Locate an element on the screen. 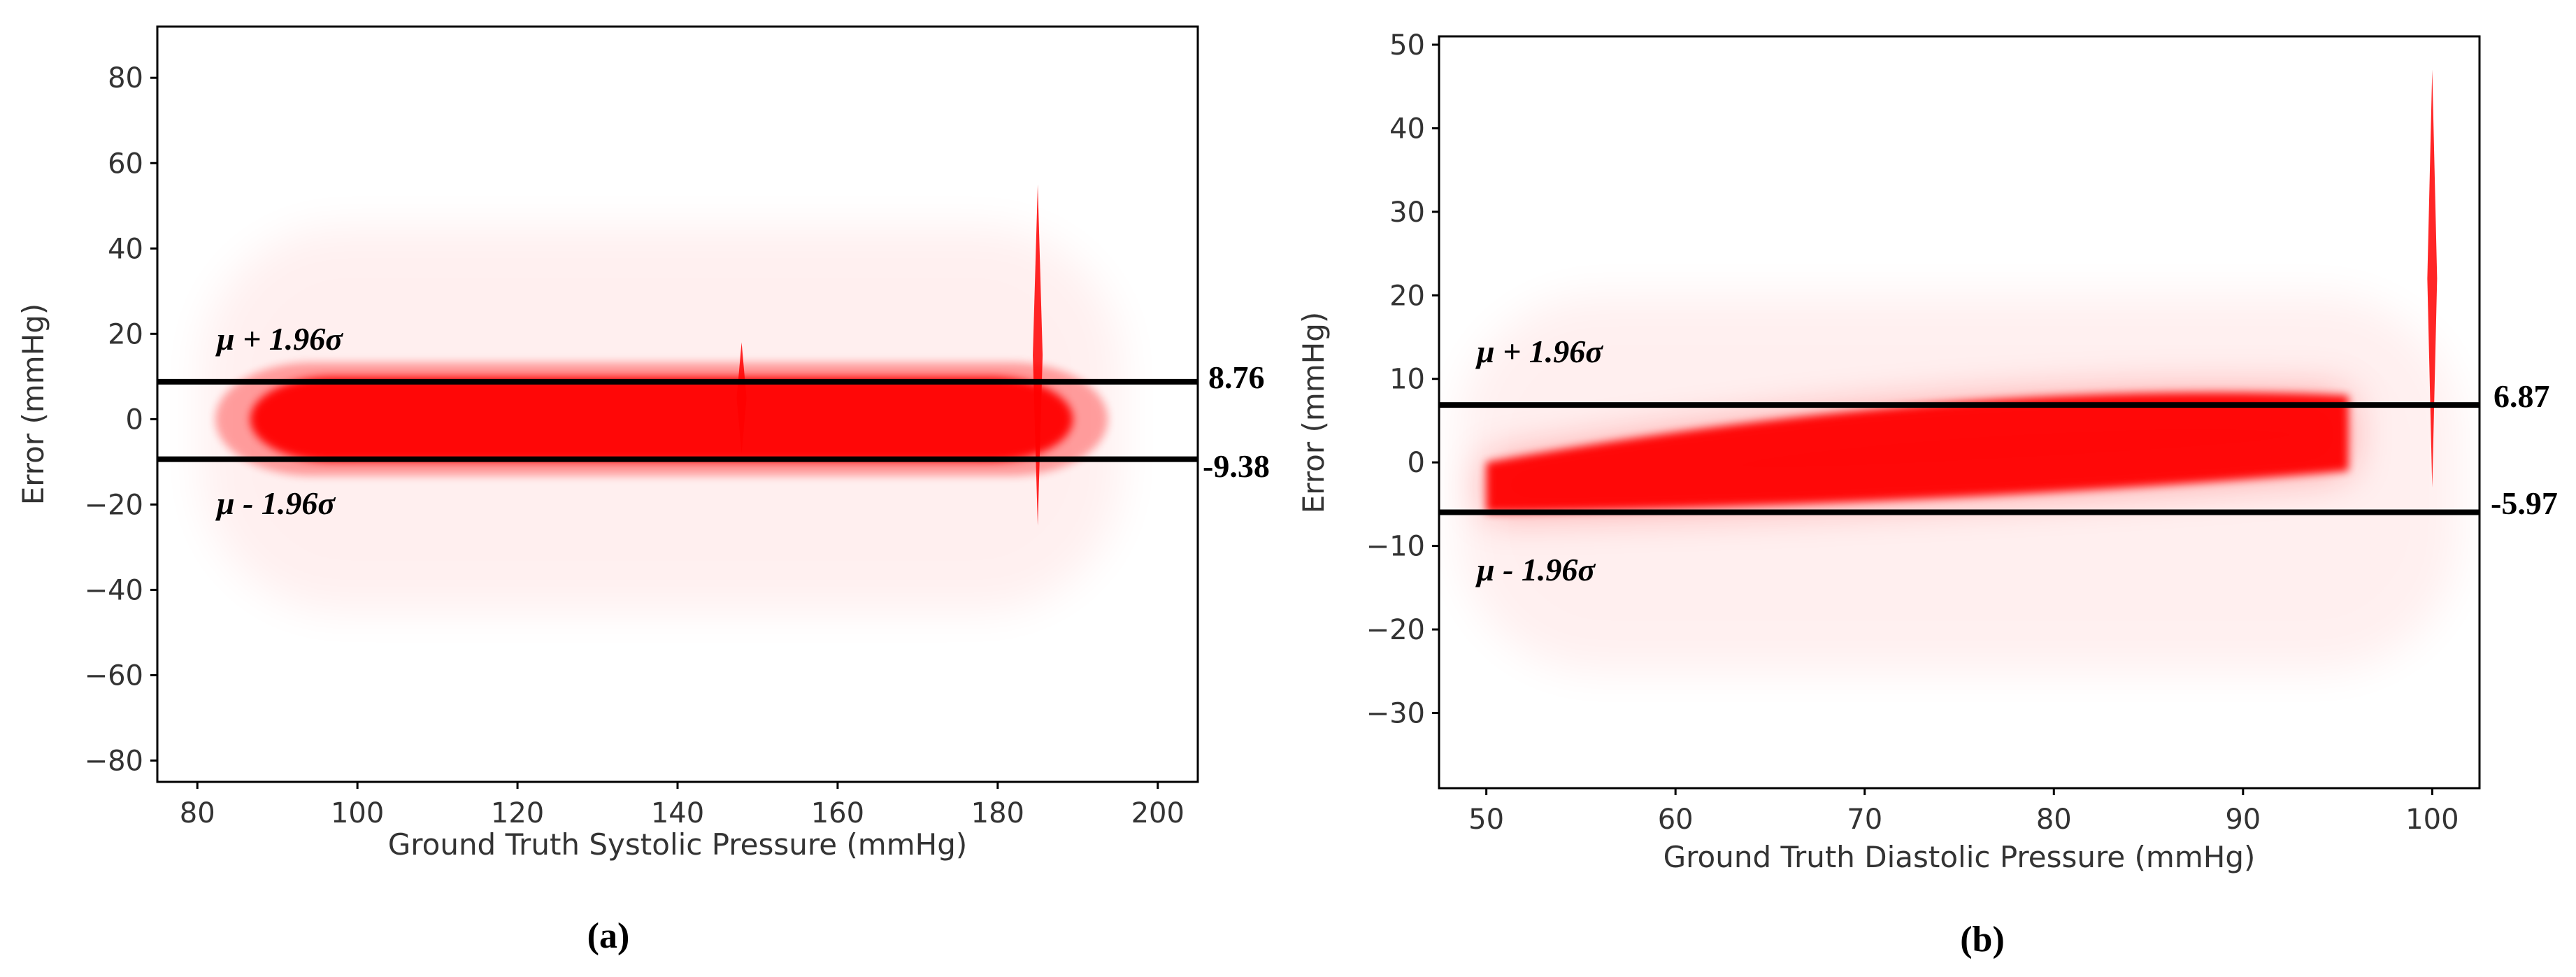  upper-limit-label-systolic: μ + 1.96σ is located at coordinates (279, 339).